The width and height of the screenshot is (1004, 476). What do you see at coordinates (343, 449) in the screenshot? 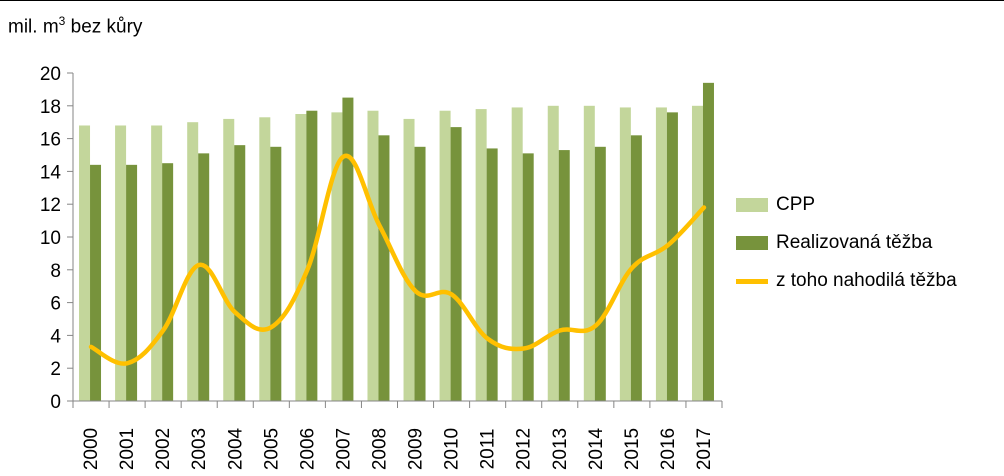
I see `x-tick-label: 2007` at bounding box center [343, 449].